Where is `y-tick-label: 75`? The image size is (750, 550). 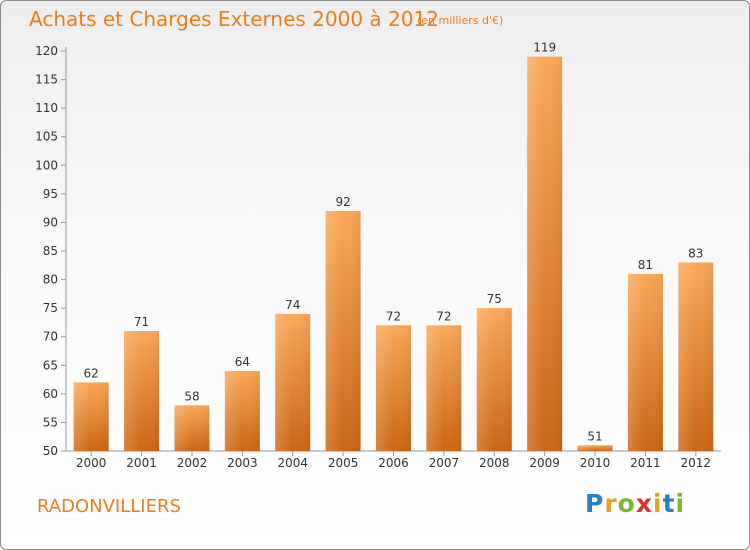 y-tick-label: 75 is located at coordinates (50, 308).